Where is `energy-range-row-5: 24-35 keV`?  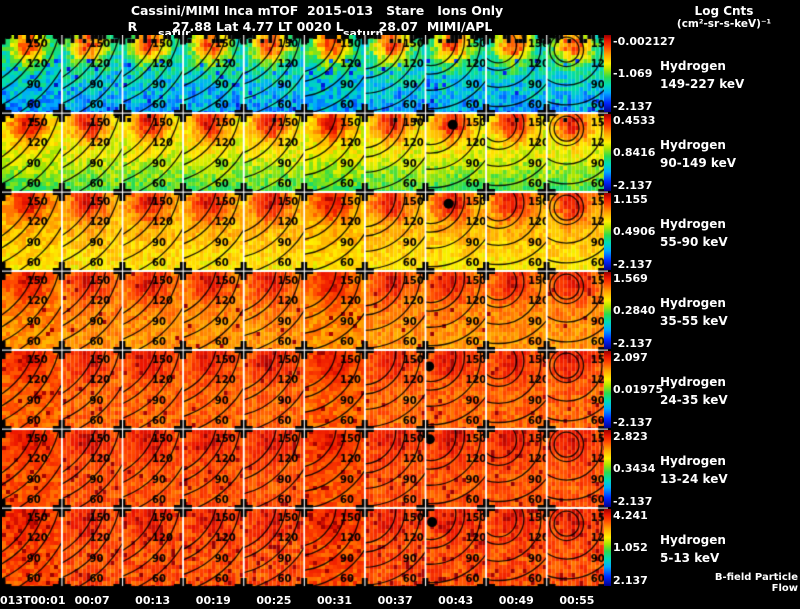
energy-range-row-5: 24-35 keV is located at coordinates (694, 400).